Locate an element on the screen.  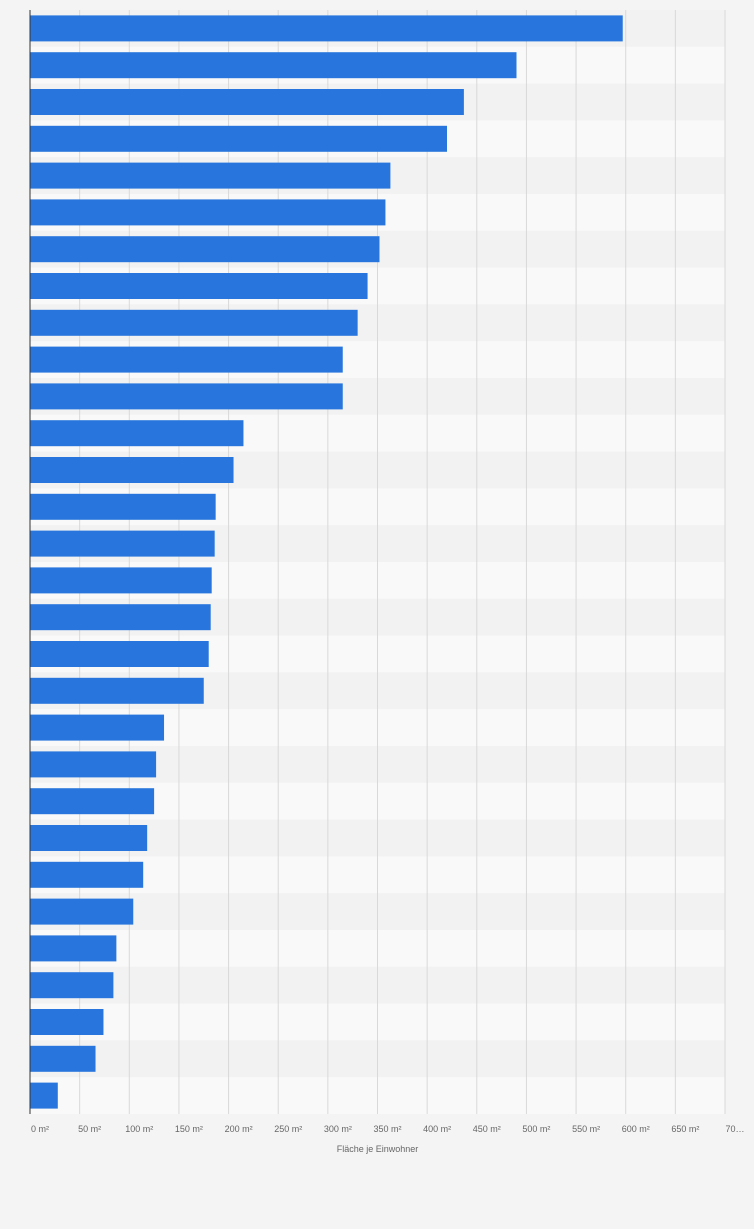
x-axis-label: Fläche je Einwohner is located at coordinates (378, 1149).